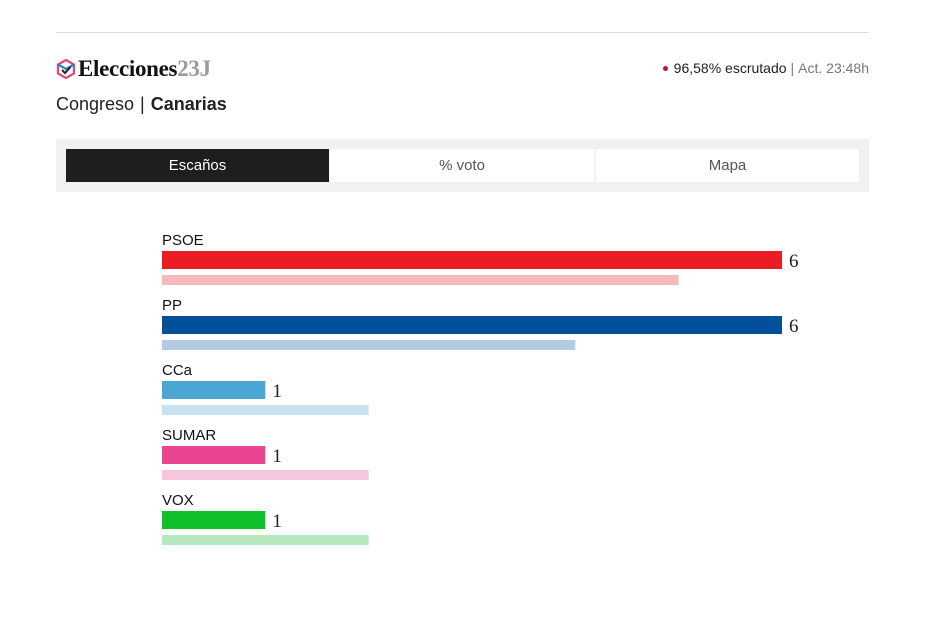  What do you see at coordinates (265, 475) in the screenshot?
I see `secondary-bar-sumar` at bounding box center [265, 475].